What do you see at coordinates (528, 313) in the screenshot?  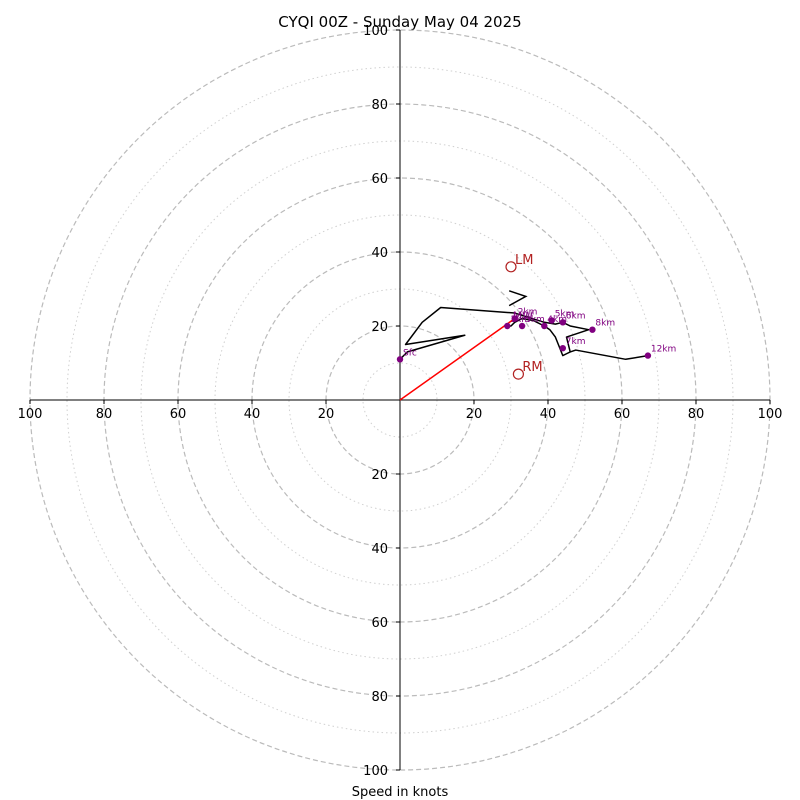 I see `height-marker-label: 2km` at bounding box center [528, 313].